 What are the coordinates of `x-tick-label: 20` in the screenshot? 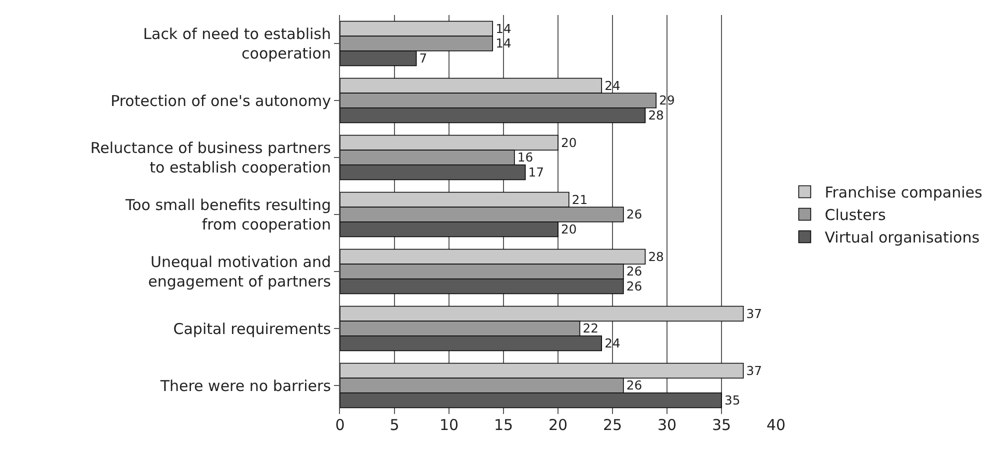 It's located at (558, 425).